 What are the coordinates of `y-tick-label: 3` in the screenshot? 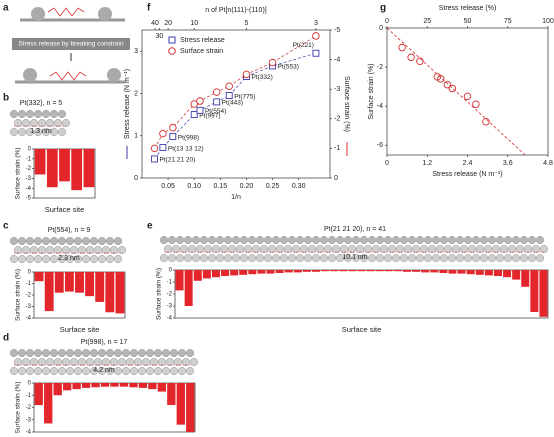 It's located at (136, 51).